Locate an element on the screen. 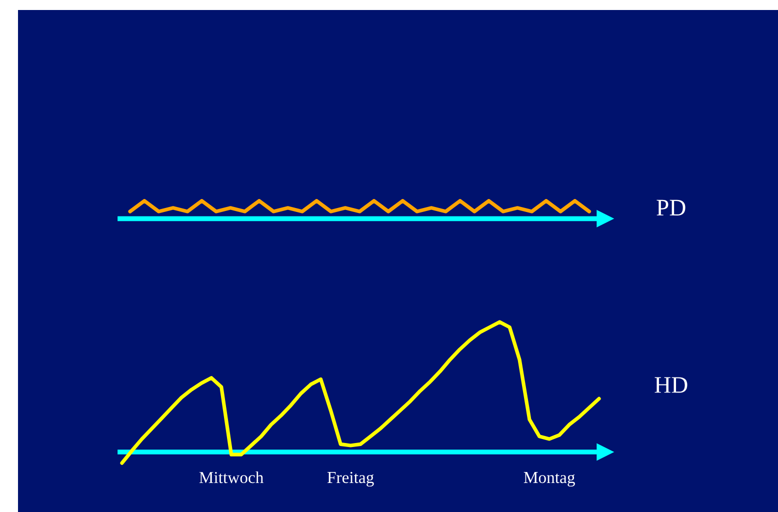 The width and height of the screenshot is (778, 512). x-tick-label: Montag is located at coordinates (549, 479).